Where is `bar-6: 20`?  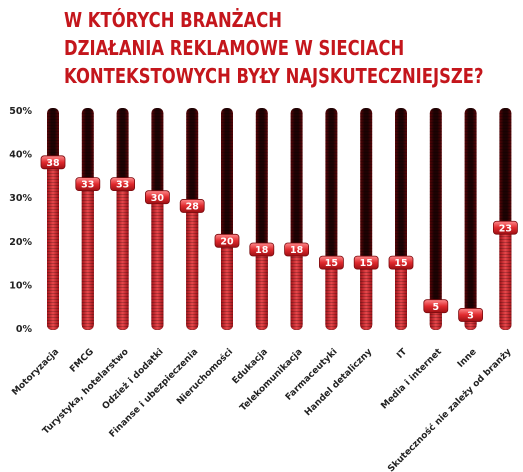
bar-6: 20 is located at coordinates (227, 219).